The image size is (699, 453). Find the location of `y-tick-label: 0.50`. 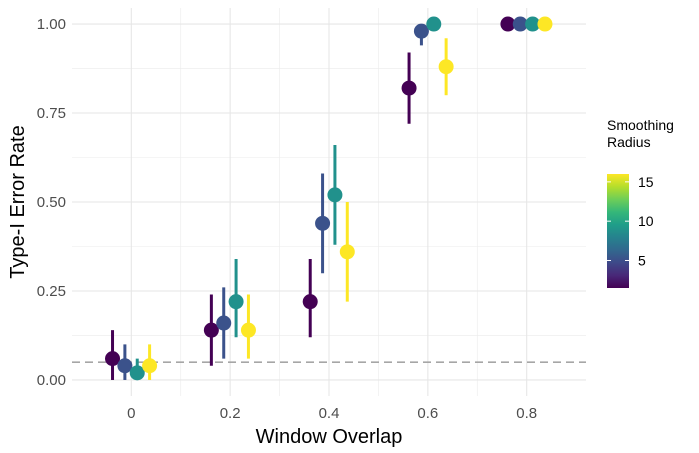

y-tick-label: 0.50 is located at coordinates (51, 202).